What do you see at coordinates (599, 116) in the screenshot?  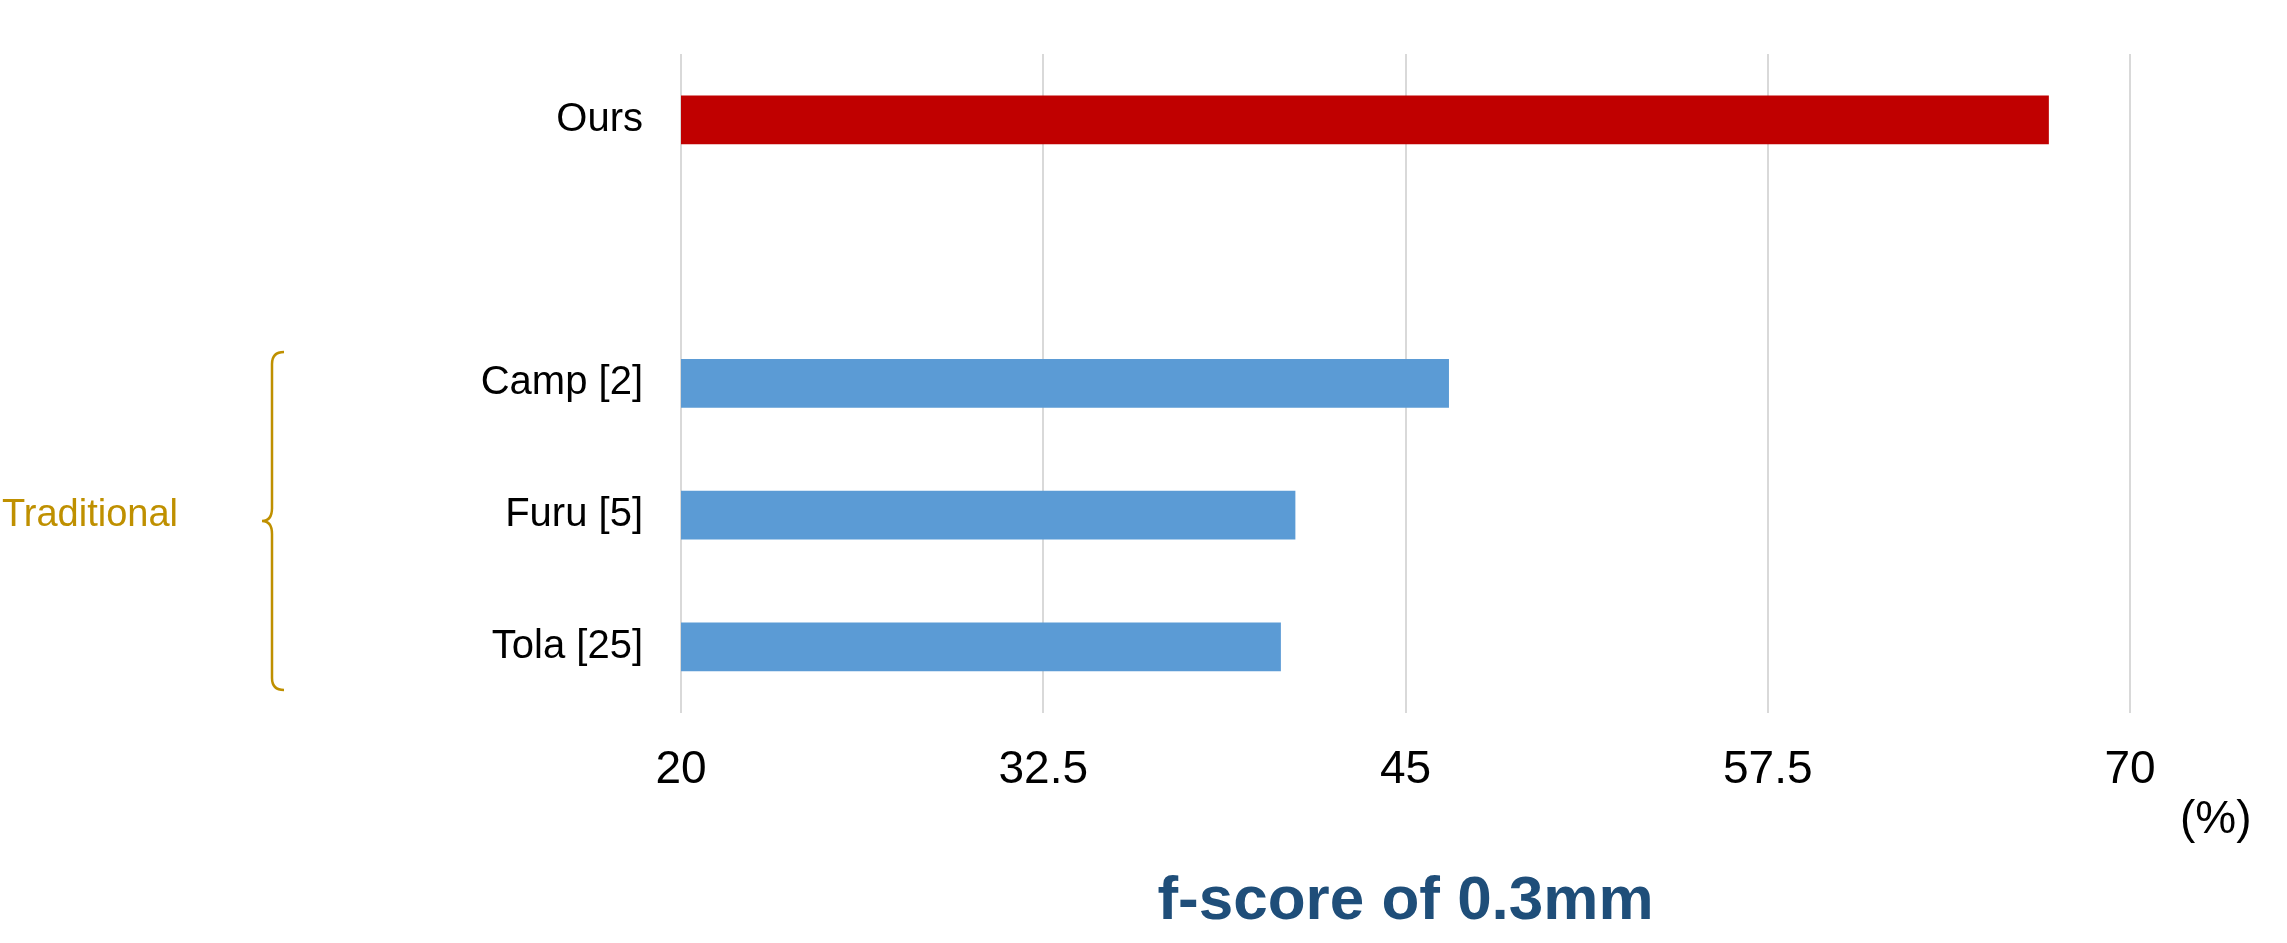 I see `y-tick-label: Ours` at bounding box center [599, 116].